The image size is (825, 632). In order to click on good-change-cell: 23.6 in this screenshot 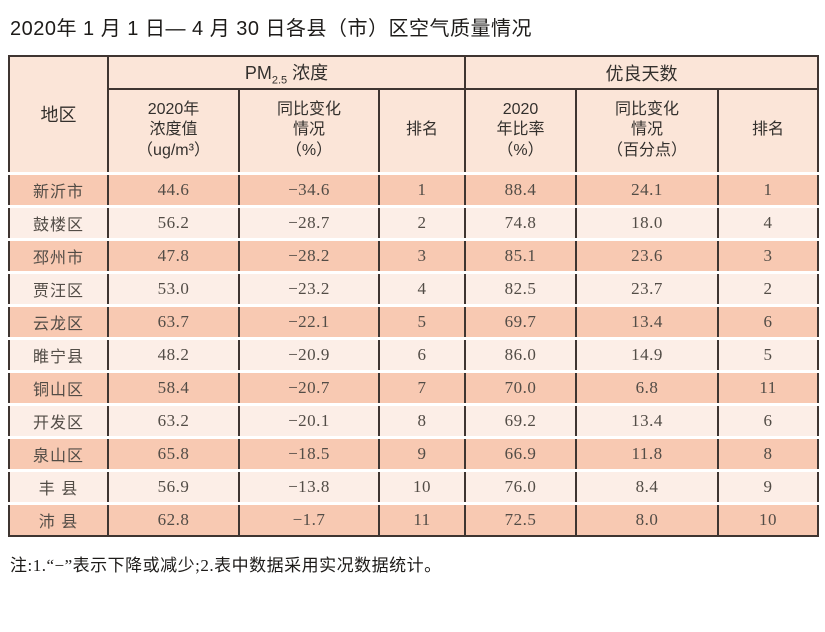, I will do `click(647, 254)`.